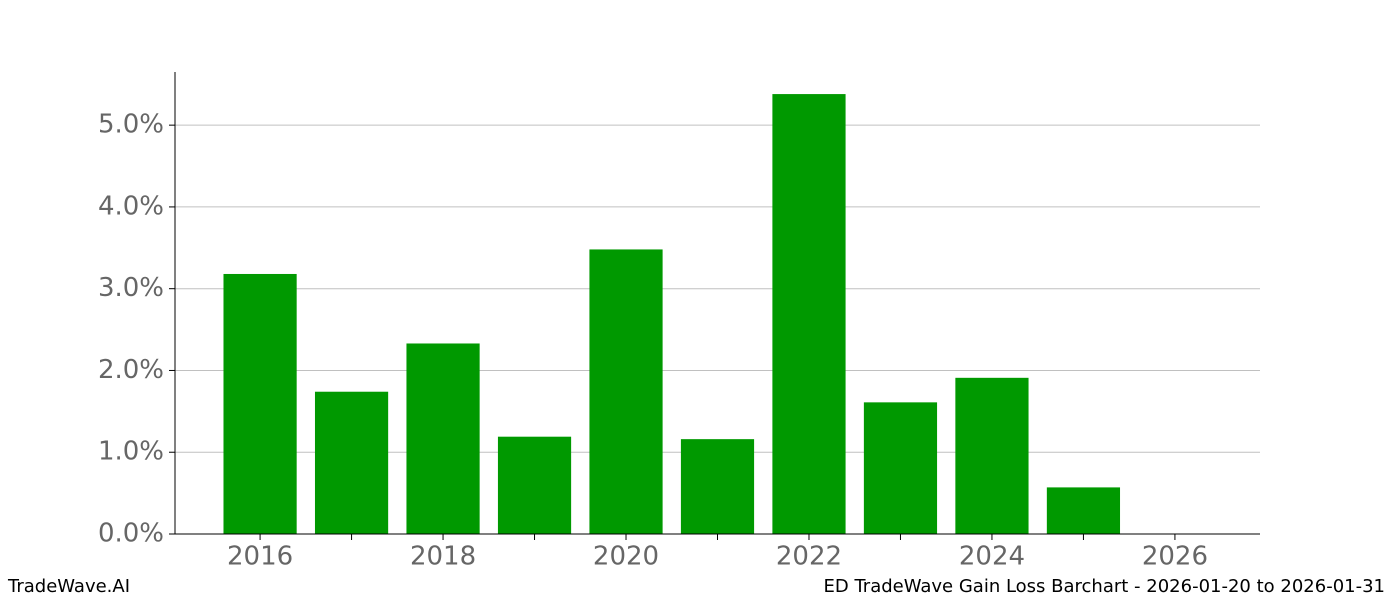 This screenshot has width=1400, height=600. What do you see at coordinates (626, 557) in the screenshot?
I see `x-tick-label: 2020` at bounding box center [626, 557].